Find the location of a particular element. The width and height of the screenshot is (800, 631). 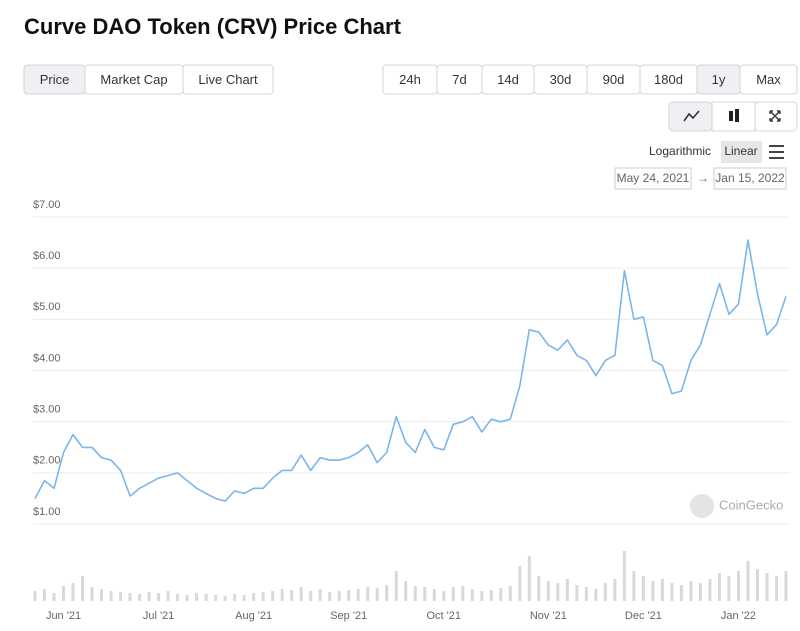

button-label: Live Chart is located at coordinates (228, 79).